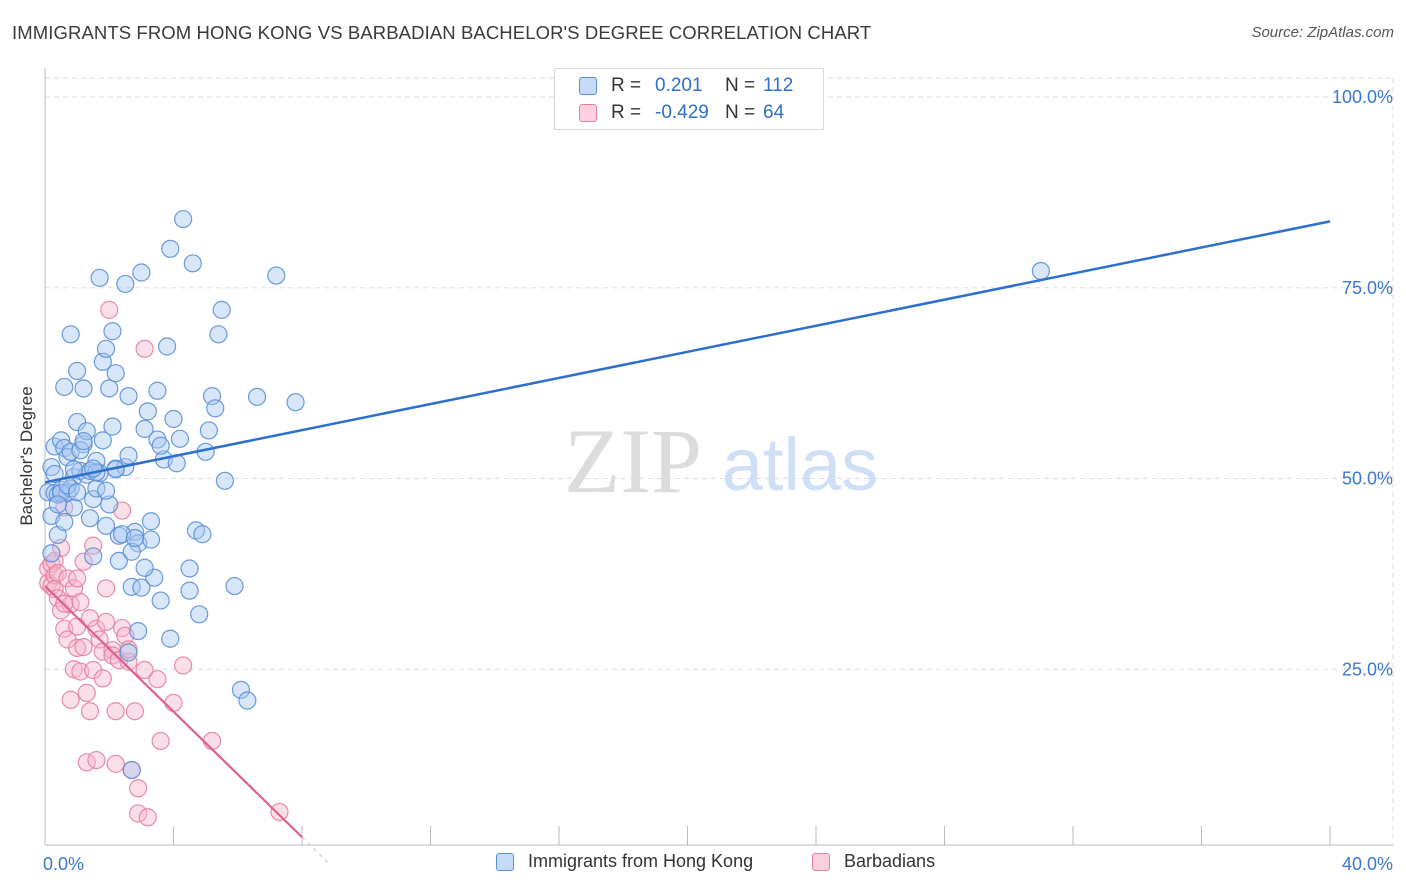 Image resolution: width=1406 pixels, height=892 pixels. Describe the element at coordinates (588, 113) in the screenshot. I see `legend-swatch-pink` at that location.